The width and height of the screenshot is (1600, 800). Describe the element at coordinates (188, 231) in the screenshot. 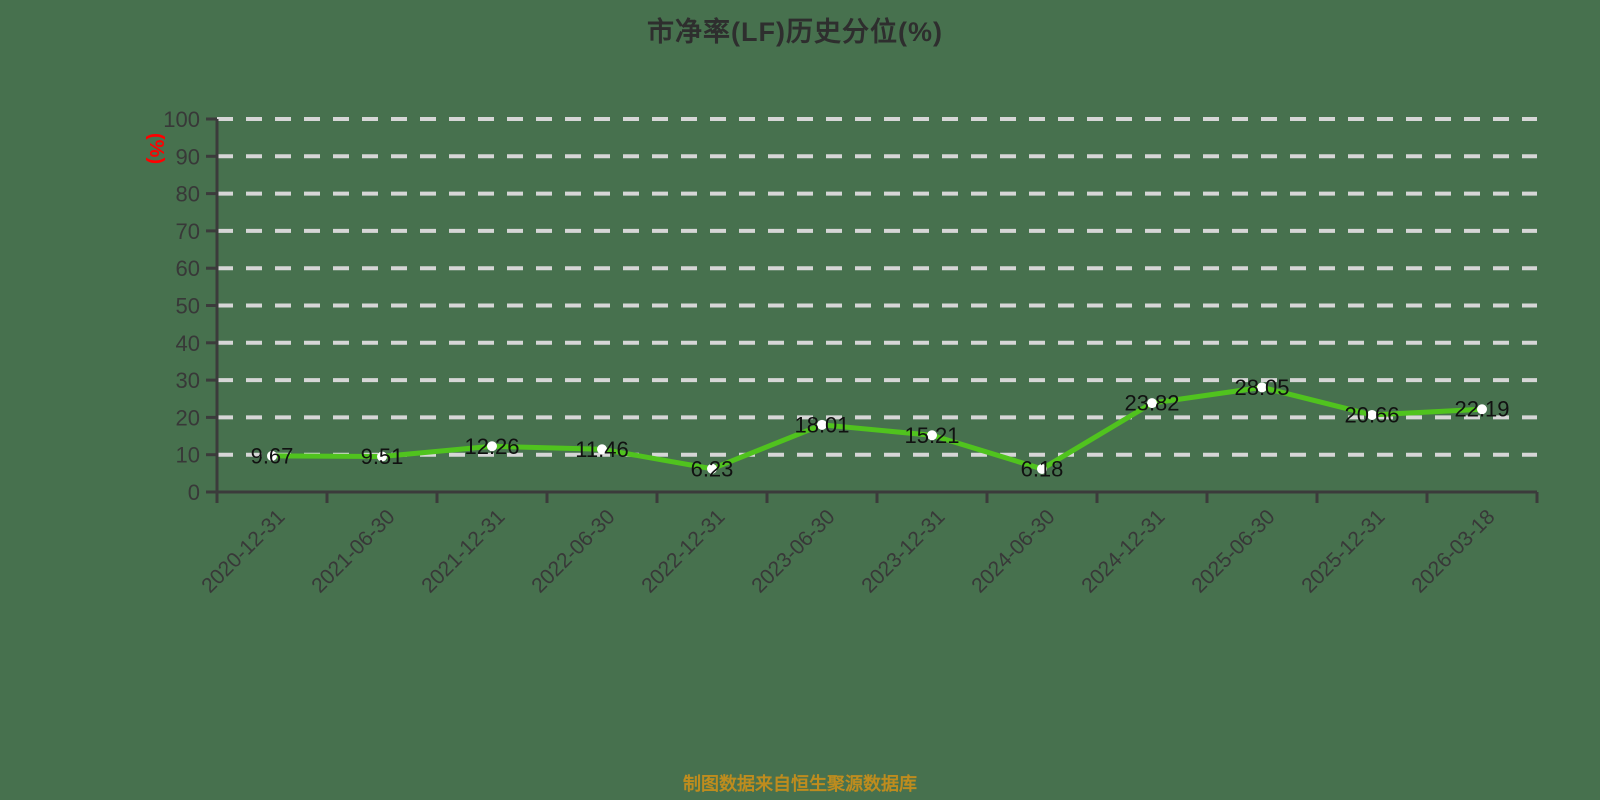

I see `y-tick-label: 70` at that location.